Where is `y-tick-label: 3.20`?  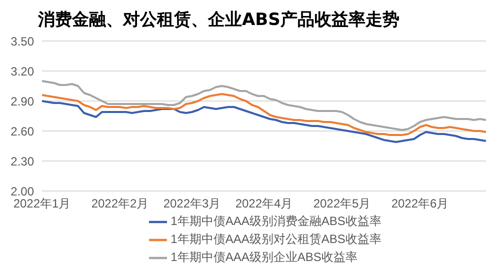 y-tick-label: 3.20 is located at coordinates (22, 71).